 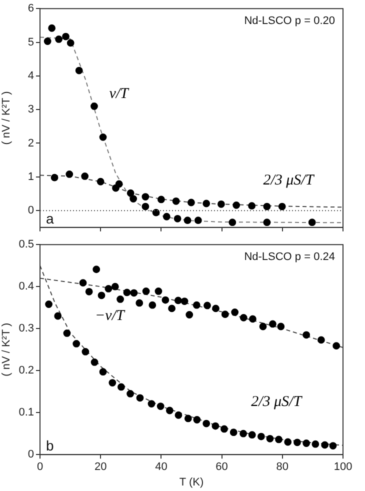 I want to click on x-tick-label: 40, so click(x=161, y=467).